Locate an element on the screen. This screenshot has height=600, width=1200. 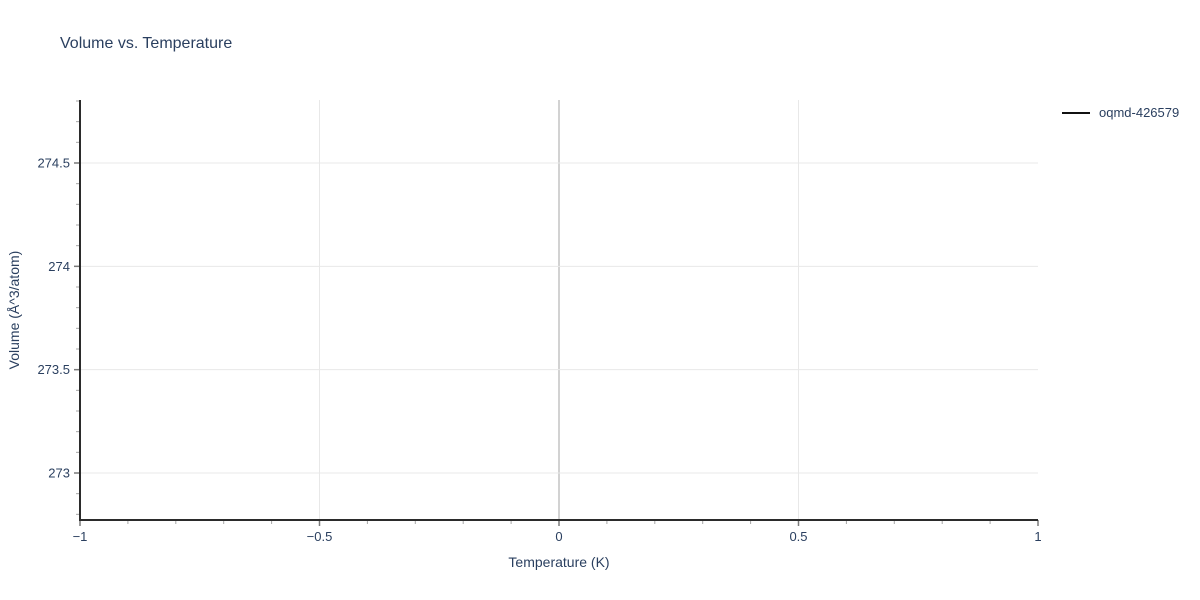
chart-title: Volume vs. Temperature is located at coordinates (146, 43).